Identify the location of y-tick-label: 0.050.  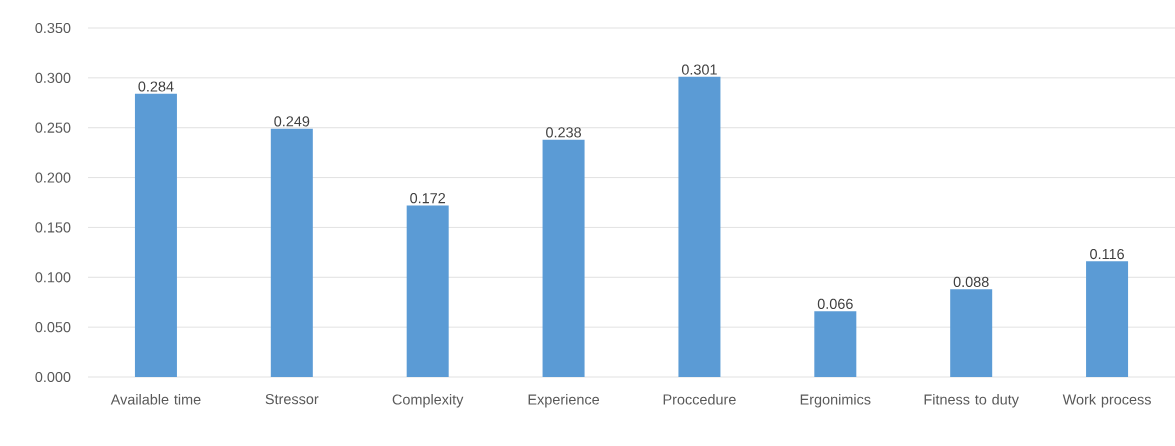
(53, 327).